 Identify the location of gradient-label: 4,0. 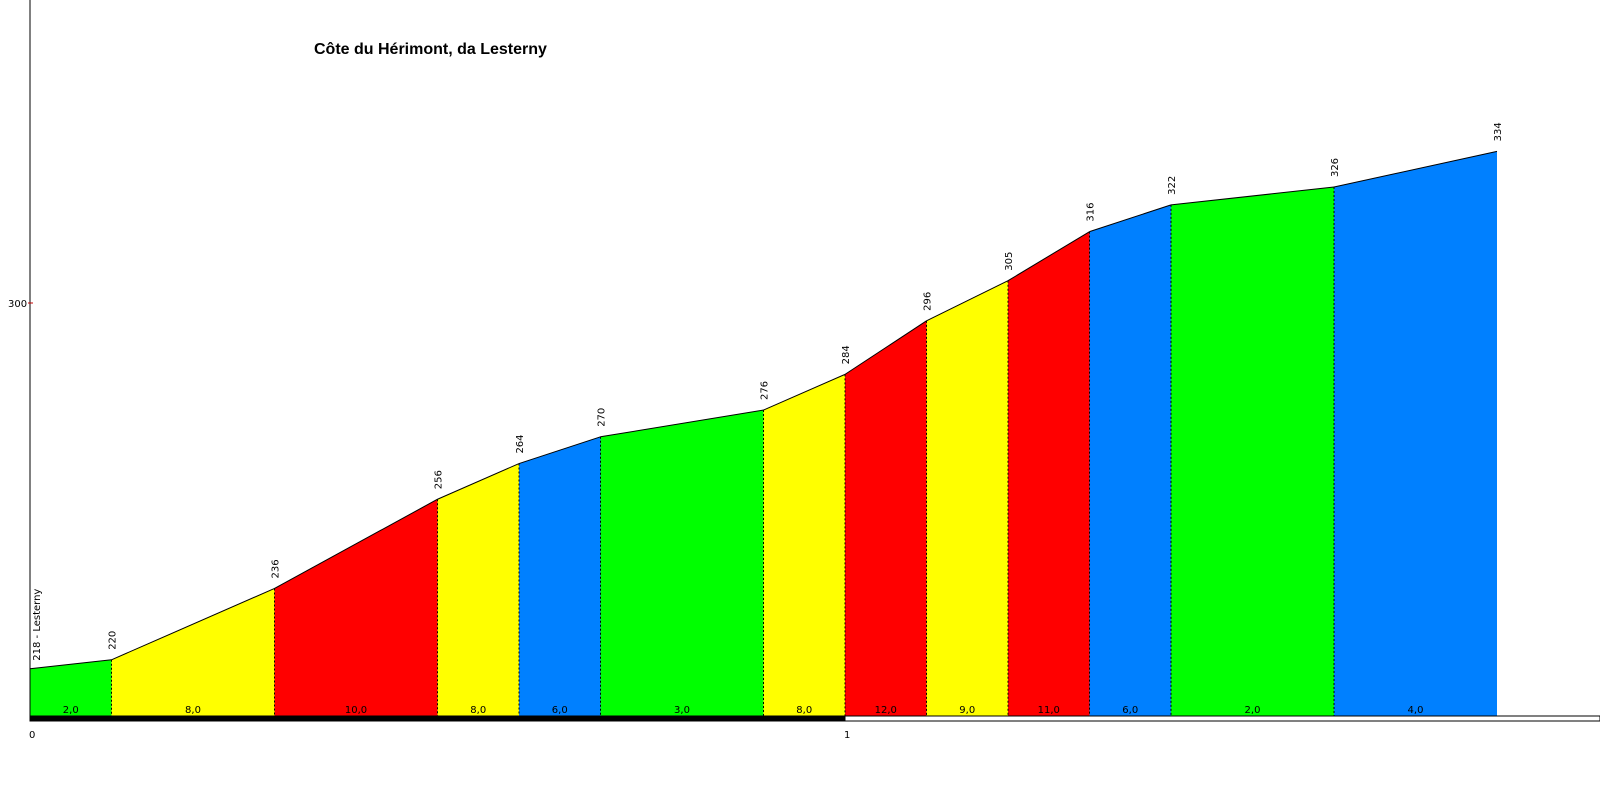
(1416, 710).